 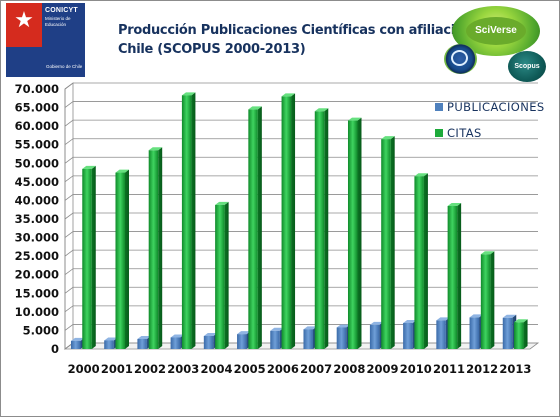 I want to click on bar-publicaciones-2005, so click(x=242, y=341).